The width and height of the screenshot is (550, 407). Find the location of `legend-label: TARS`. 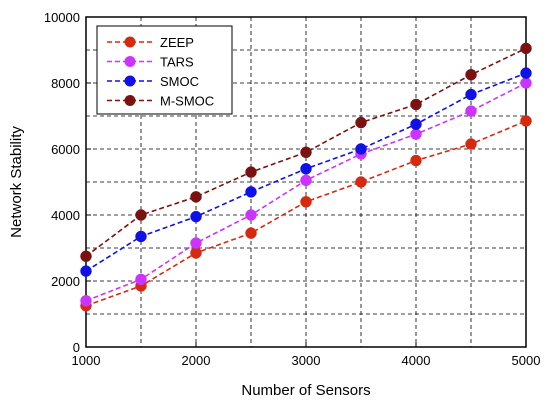

legend-label: TARS is located at coordinates (177, 62).